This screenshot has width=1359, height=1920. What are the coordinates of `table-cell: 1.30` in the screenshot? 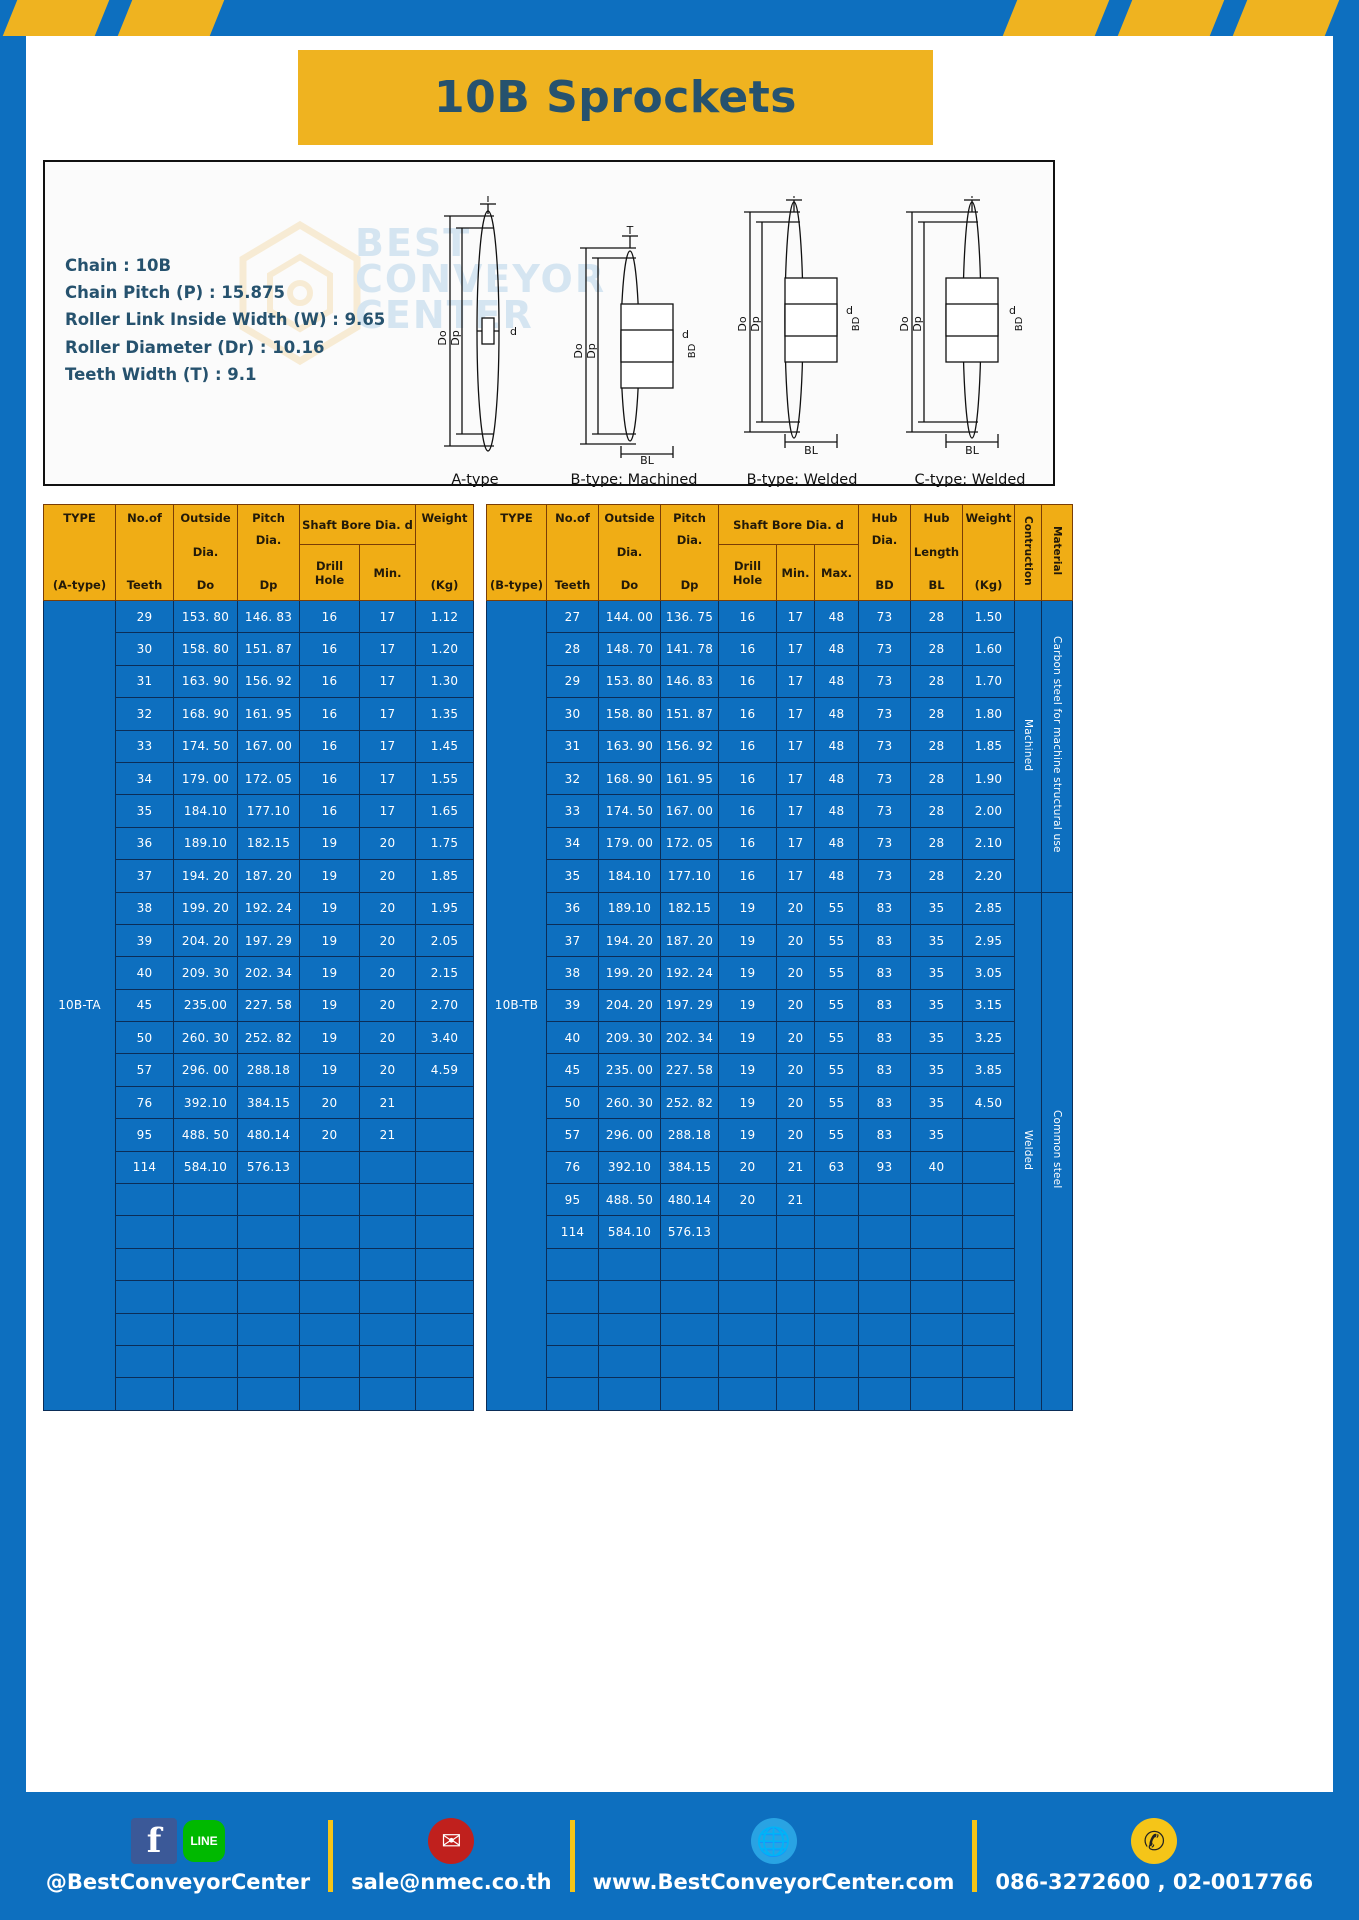 It's located at (444, 681).